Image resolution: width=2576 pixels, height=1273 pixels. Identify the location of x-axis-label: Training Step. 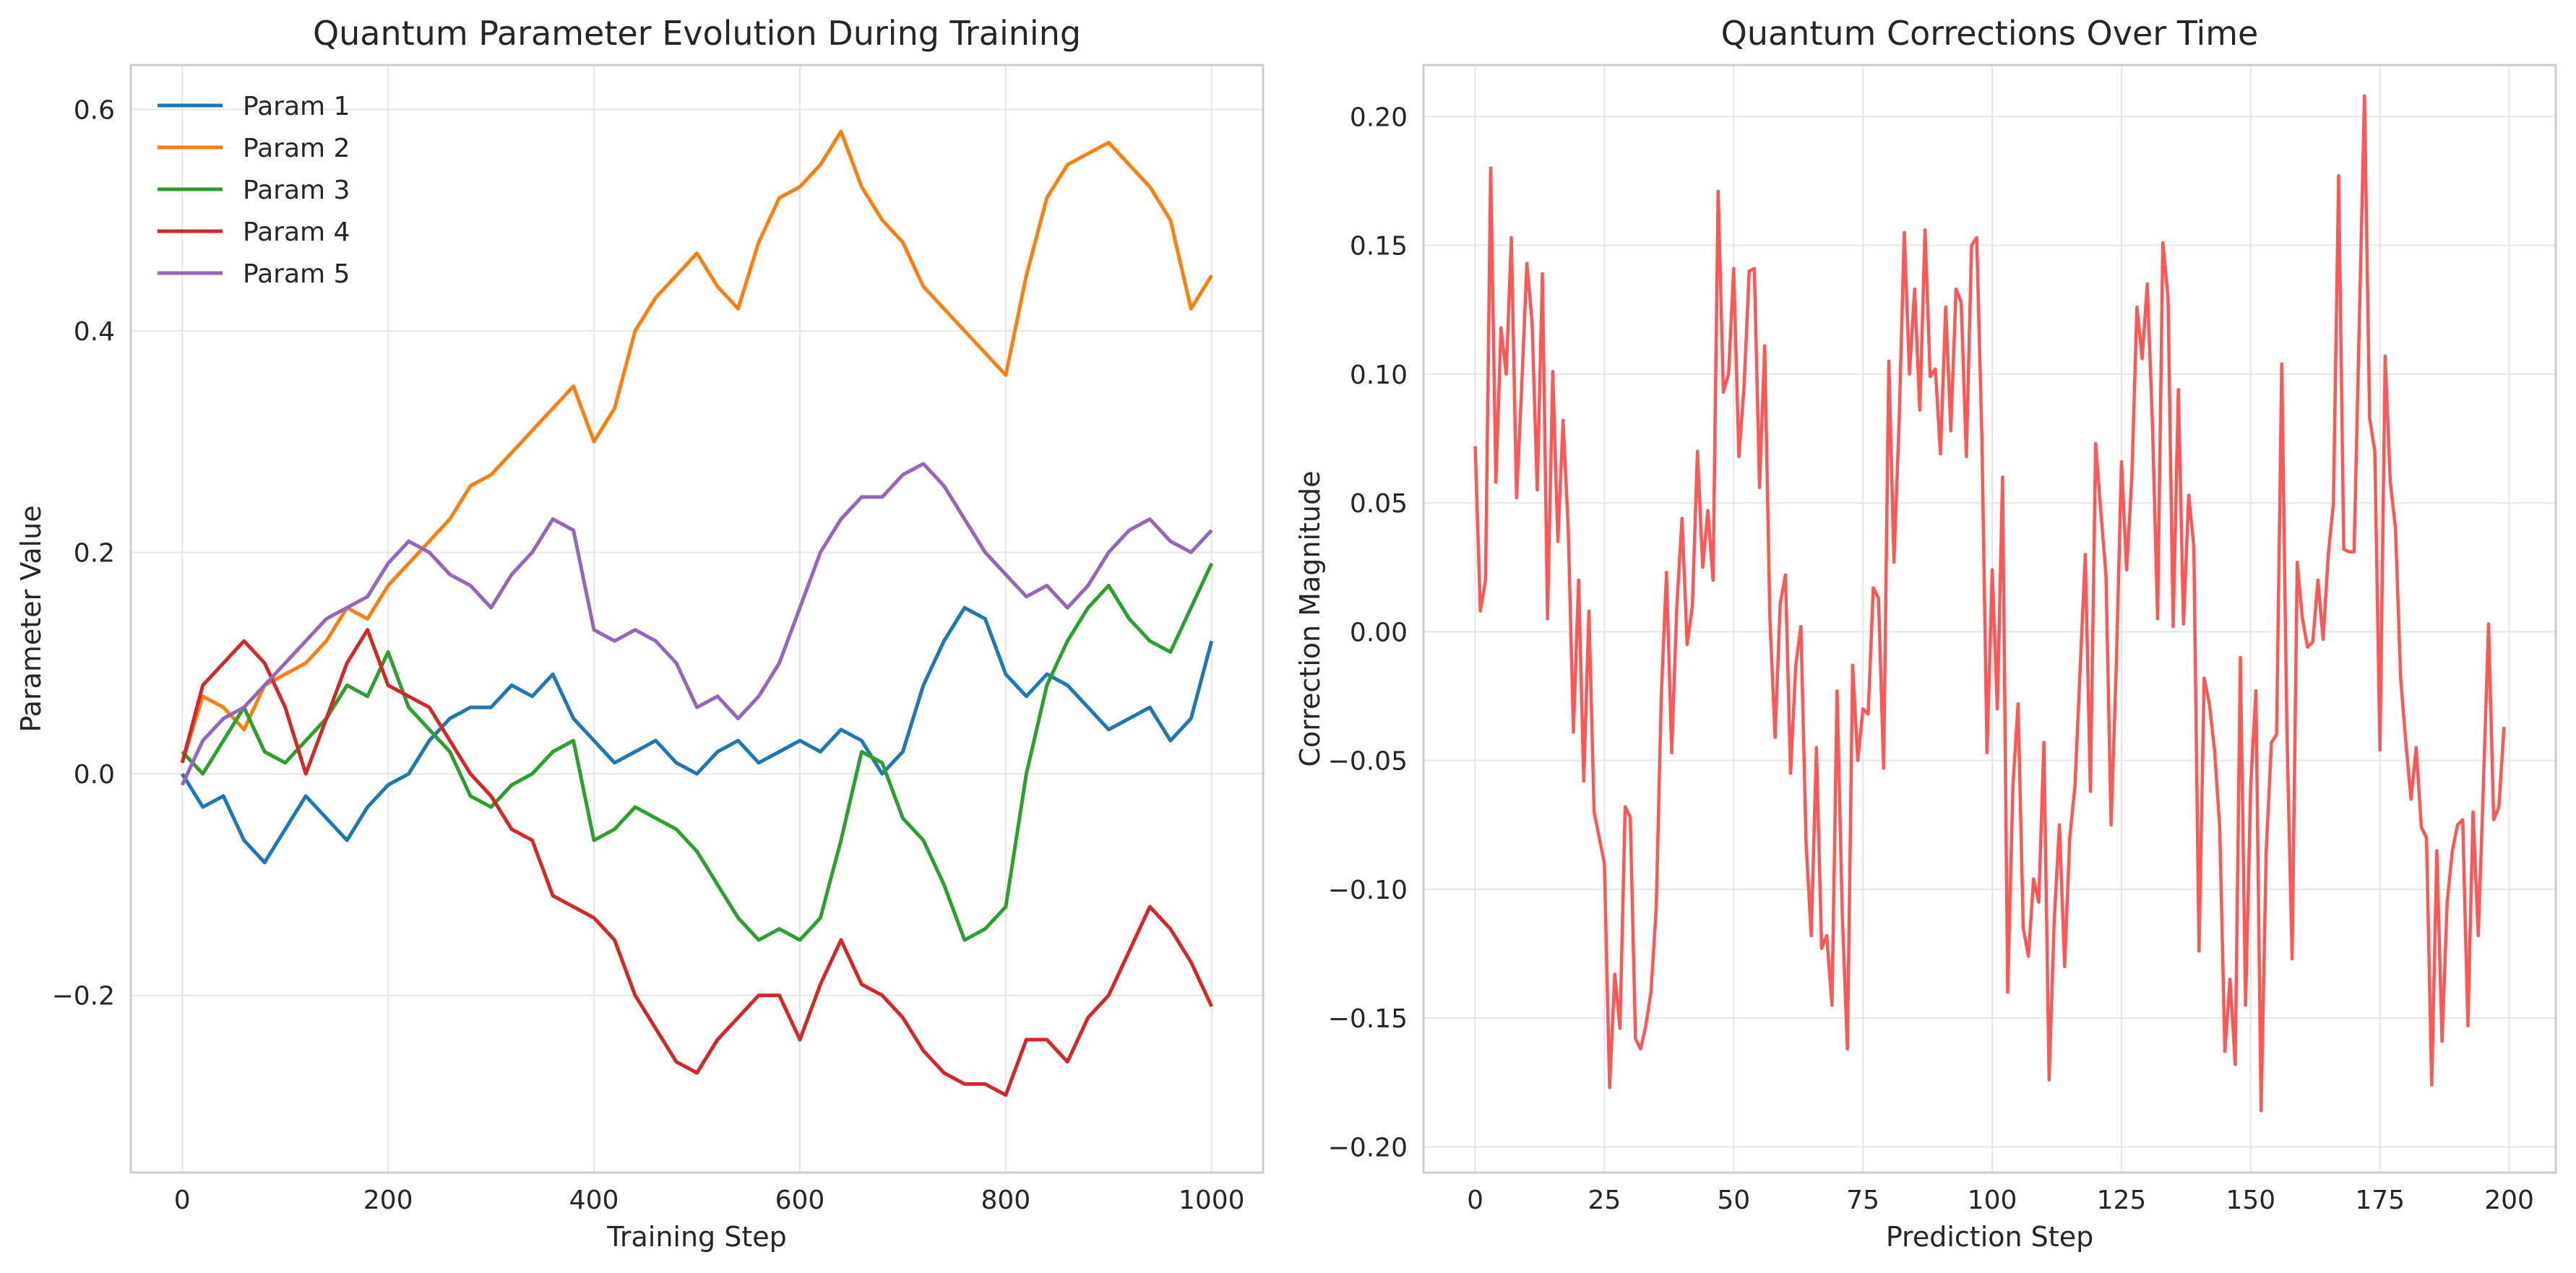
(696, 1237).